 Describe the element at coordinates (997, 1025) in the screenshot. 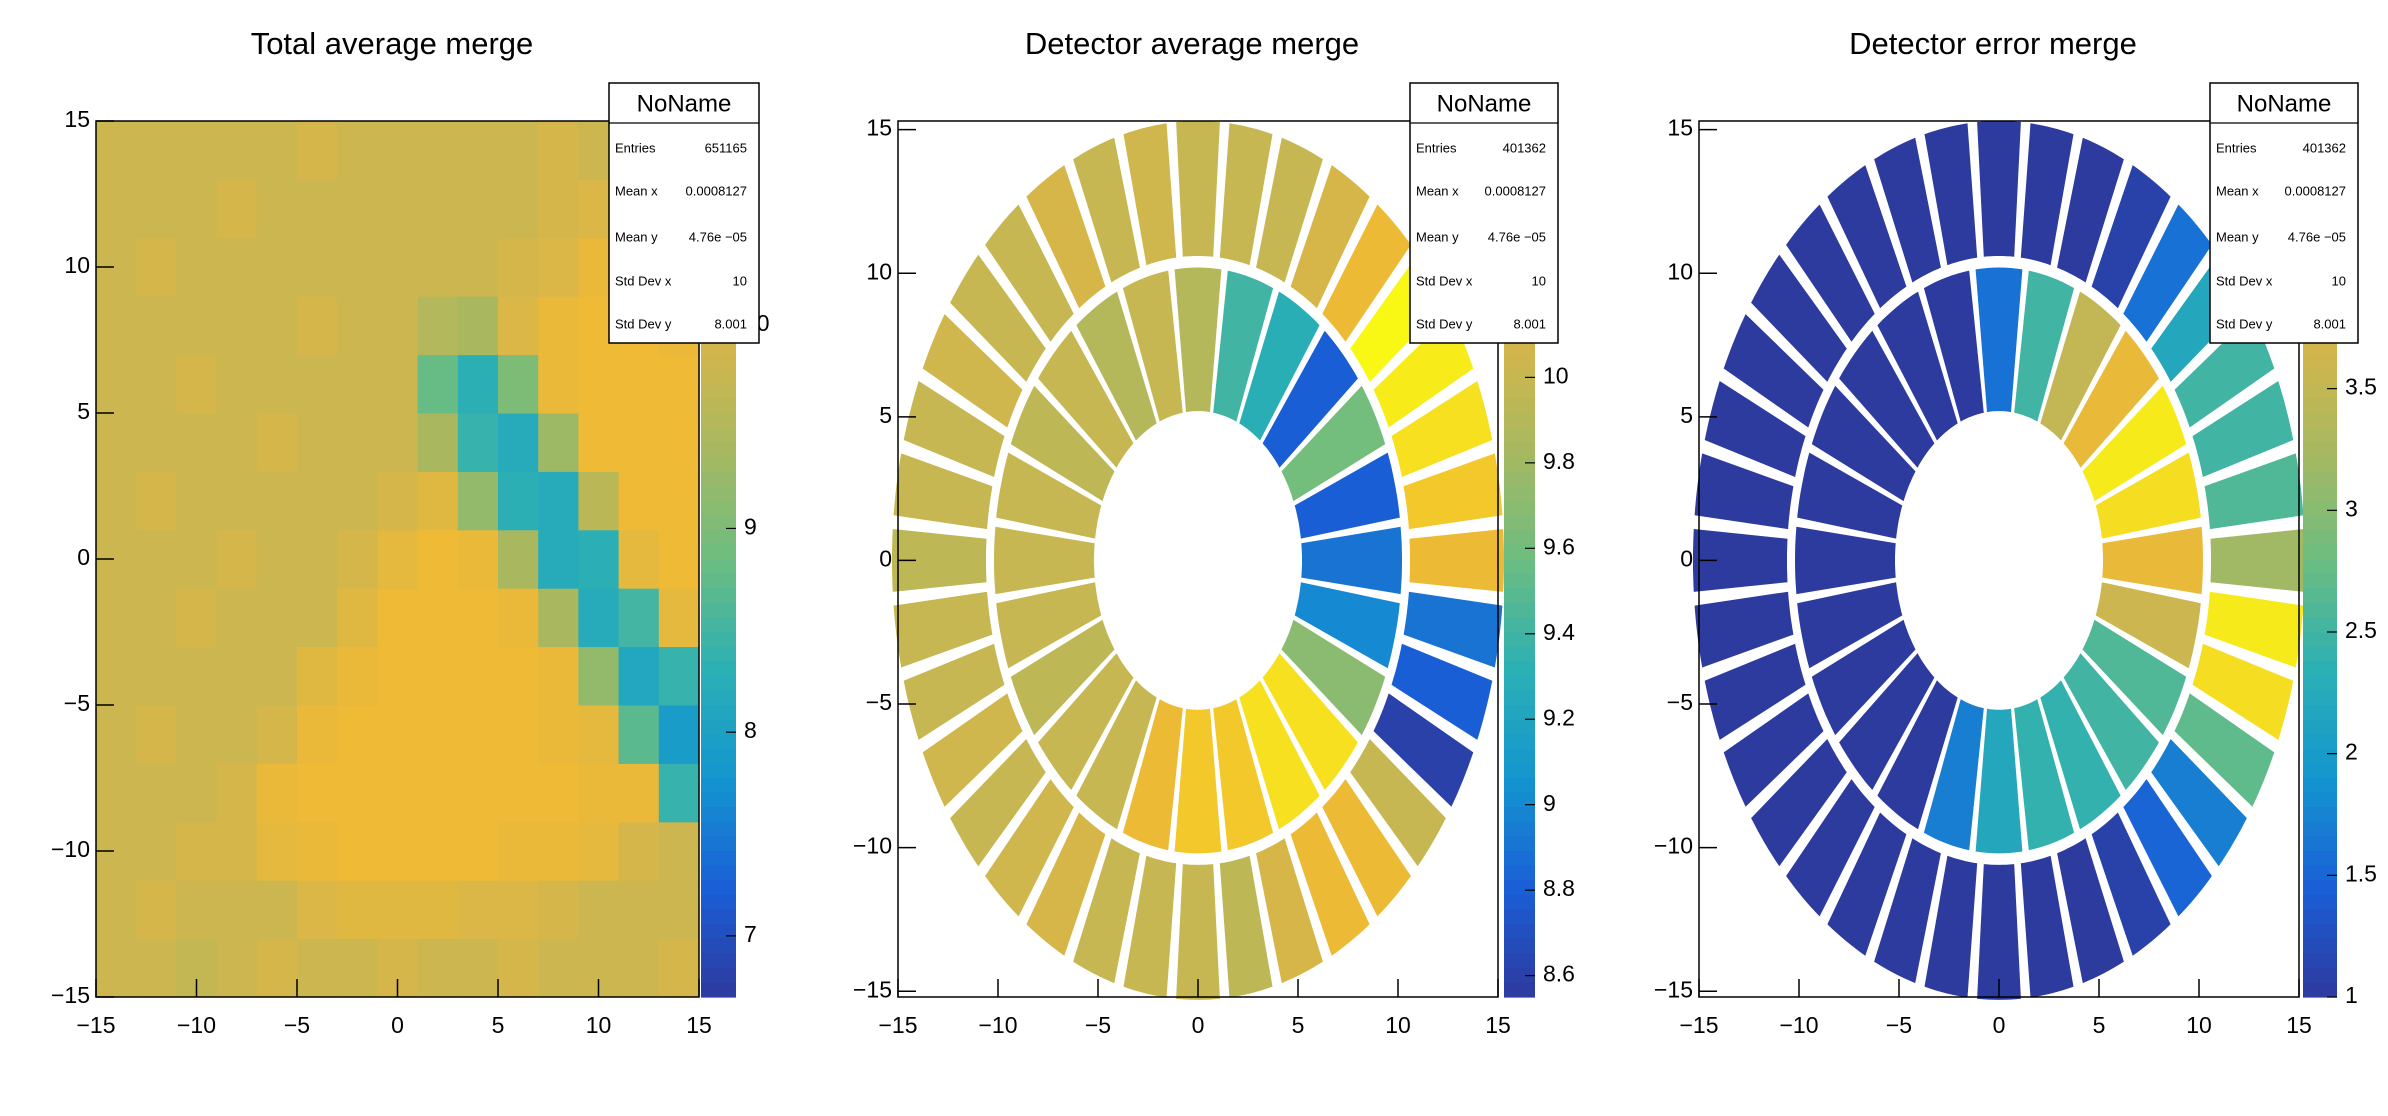

I see `x-tick-label: −10` at that location.